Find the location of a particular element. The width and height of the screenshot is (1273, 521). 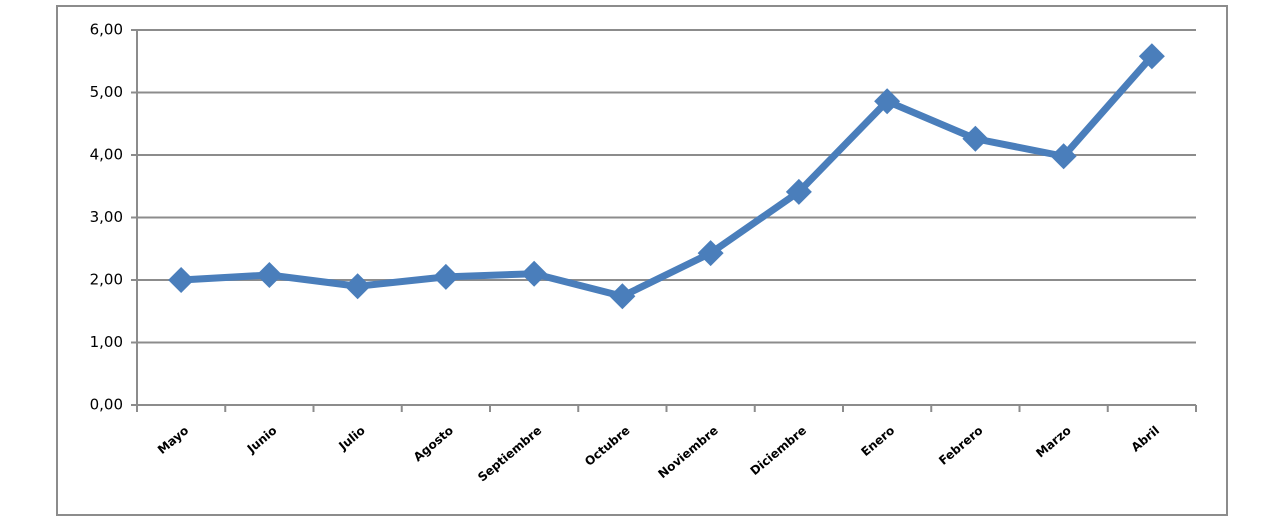

y-tick-label: 6,00 is located at coordinates (106, 30).